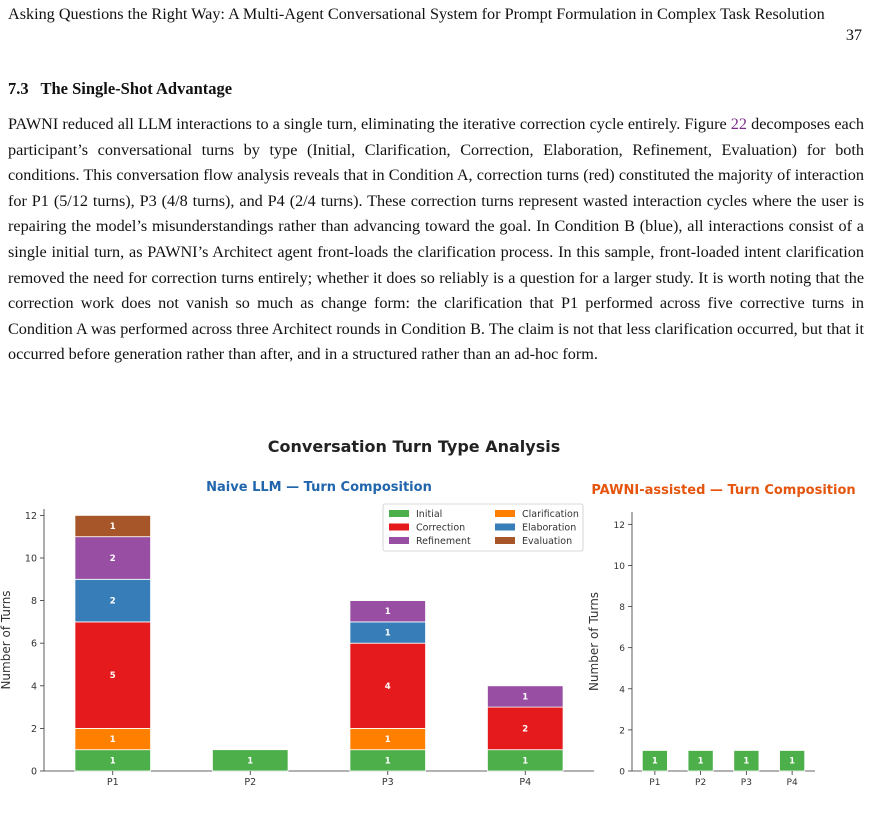 The width and height of the screenshot is (872, 822). I want to click on legend-label-clarification: Clarification, so click(550, 514).